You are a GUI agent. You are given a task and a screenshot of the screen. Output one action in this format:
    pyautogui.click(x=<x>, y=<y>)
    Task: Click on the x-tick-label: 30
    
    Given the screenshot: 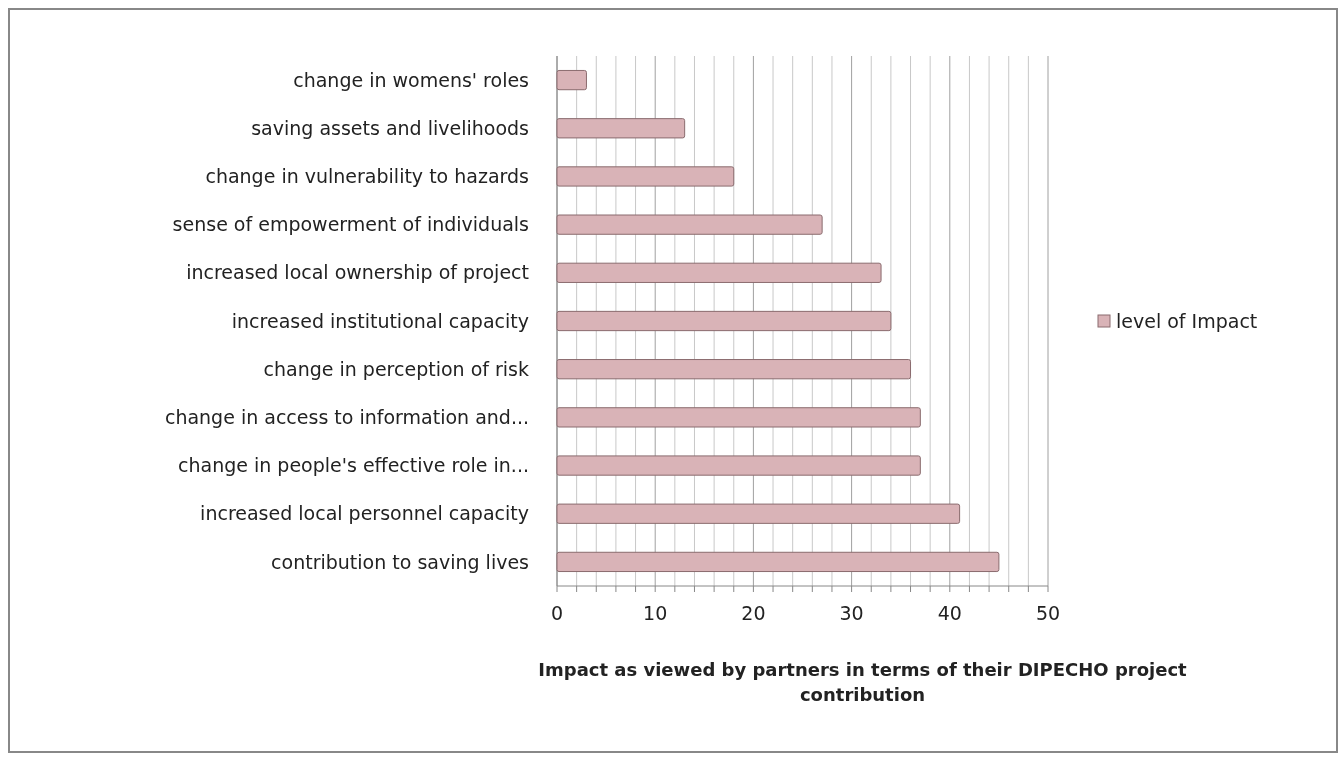 What is the action you would take?
    pyautogui.click(x=851, y=613)
    